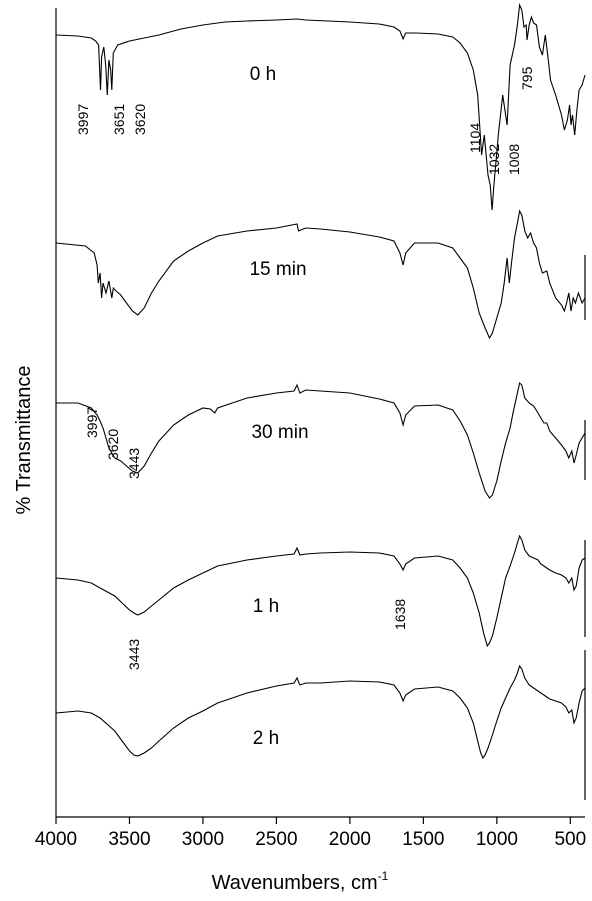 The image size is (592, 901). Describe the element at coordinates (320, 274) in the screenshot. I see `spectrum-line-15-min` at that location.